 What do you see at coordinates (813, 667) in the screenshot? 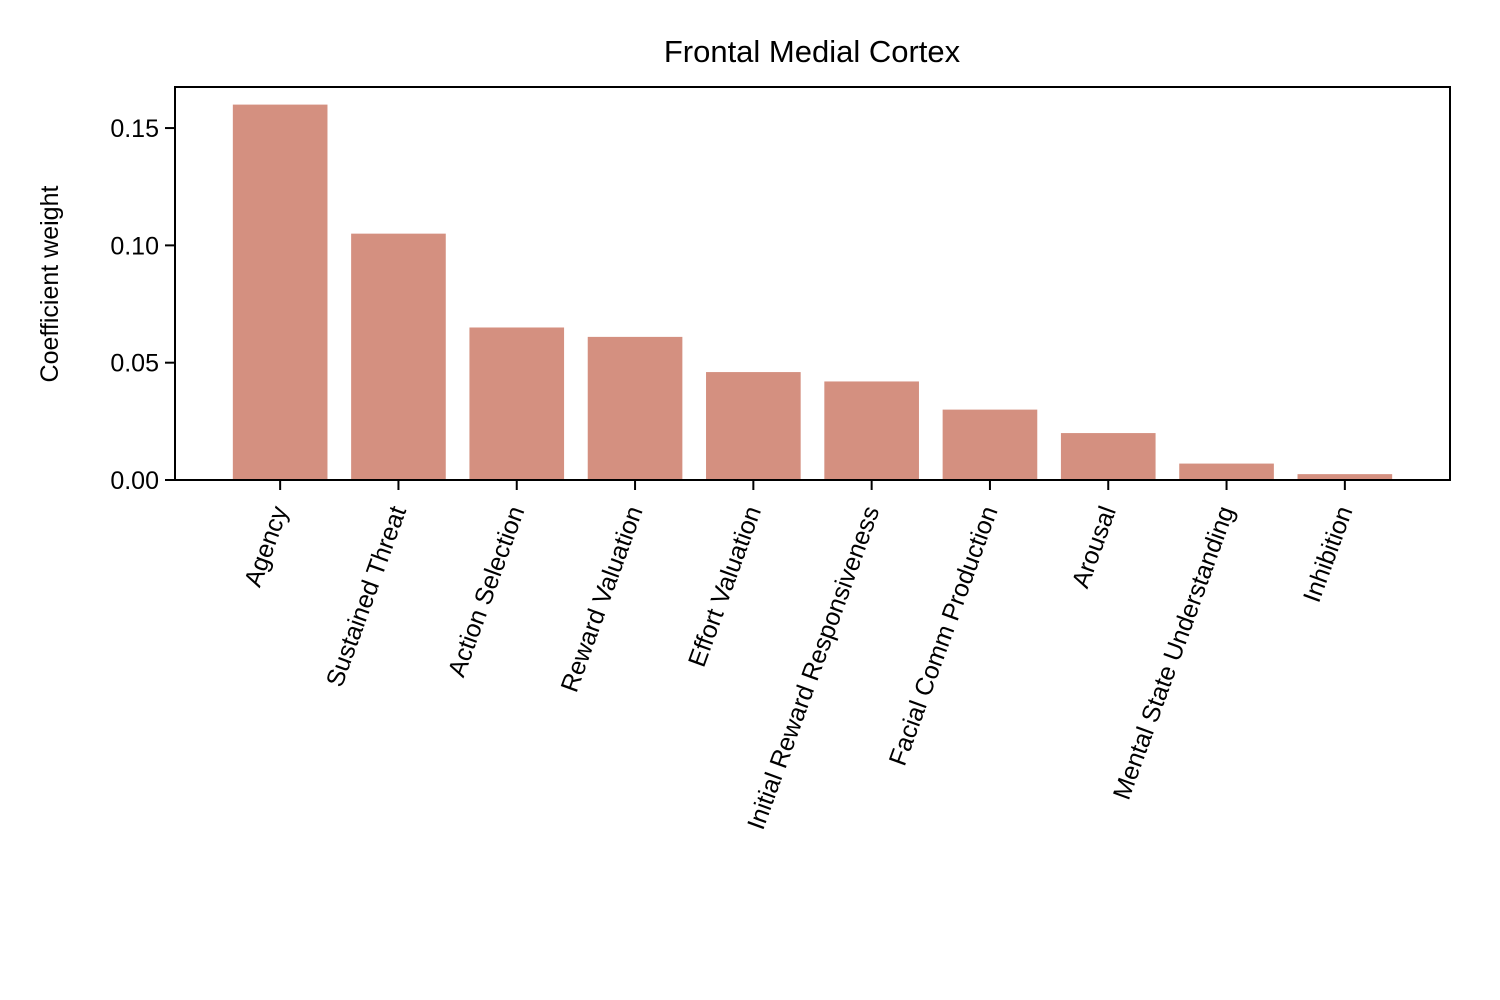
I see `x-tick-label: Initial Reward Responsiveness` at bounding box center [813, 667].